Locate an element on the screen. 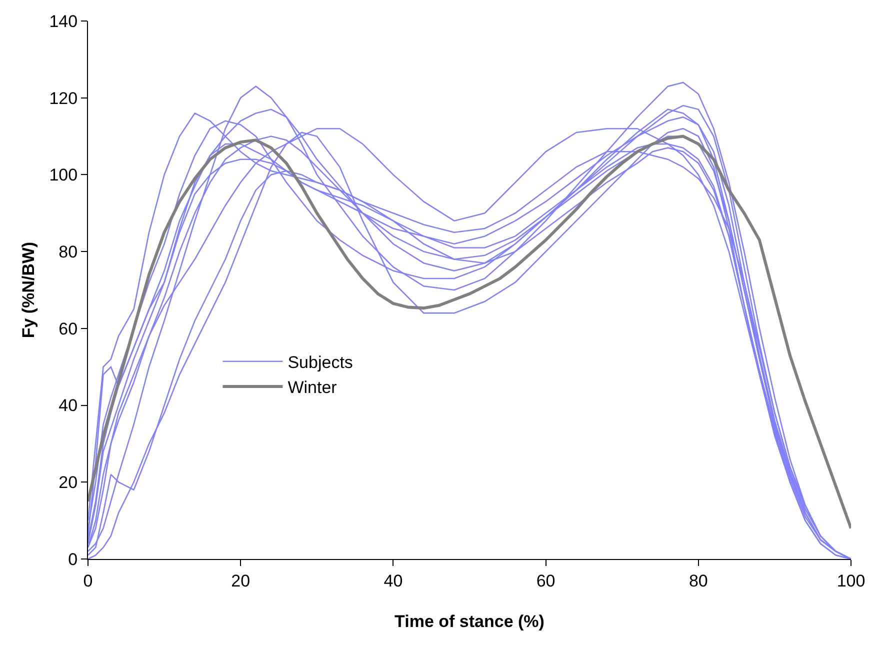 This screenshot has width=877, height=652. x-axis-title: Time of stance (%) is located at coordinates (469, 621).